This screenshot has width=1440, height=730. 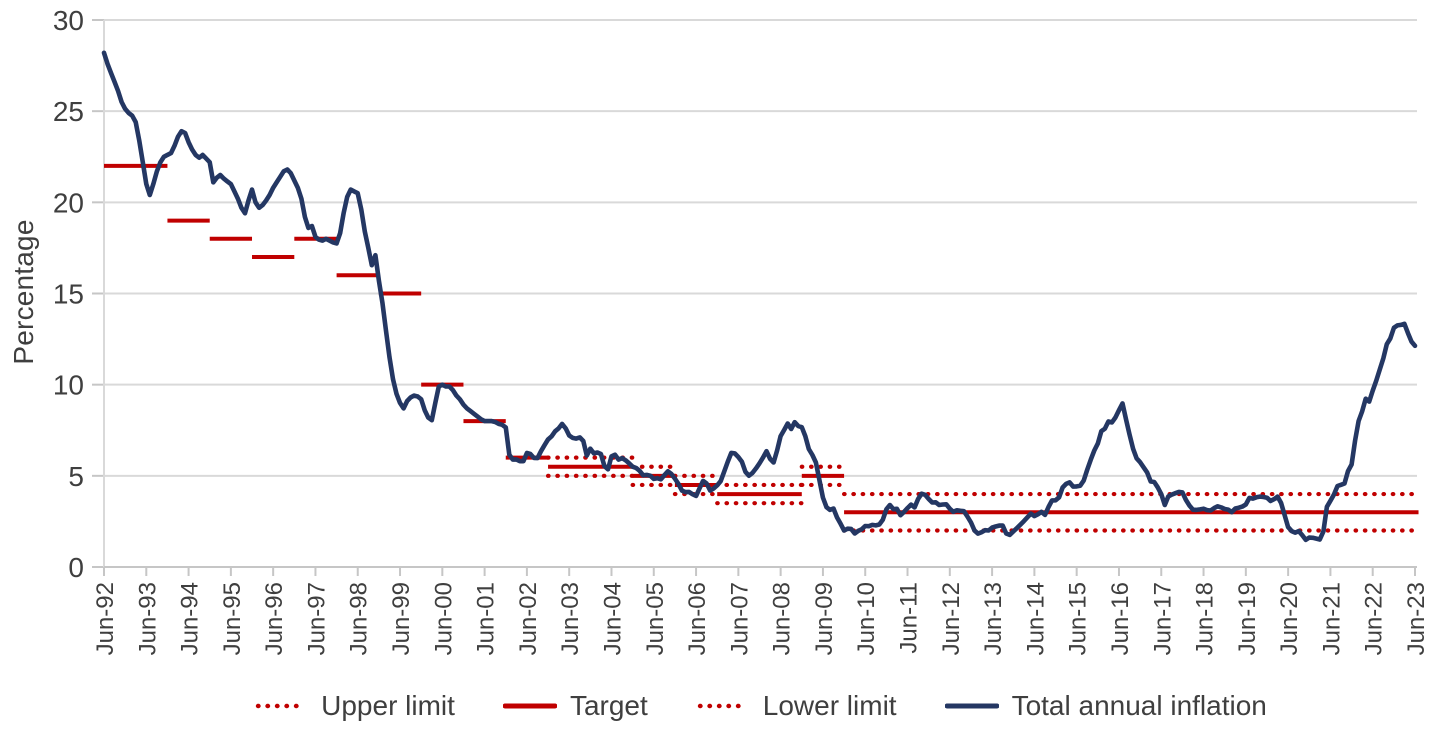 I want to click on x-tick-label: Jun-97, so click(x=316, y=618).